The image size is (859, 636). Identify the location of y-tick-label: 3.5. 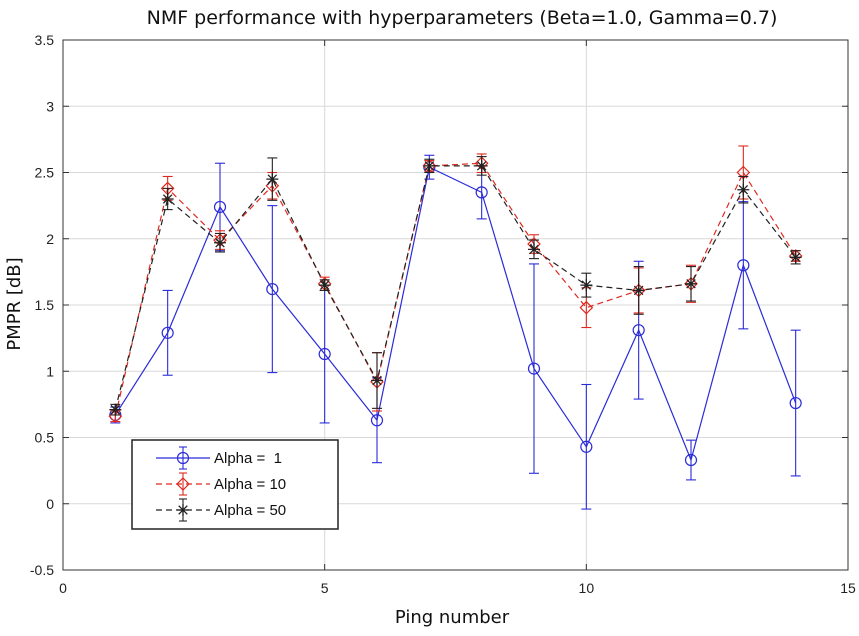
(45, 40).